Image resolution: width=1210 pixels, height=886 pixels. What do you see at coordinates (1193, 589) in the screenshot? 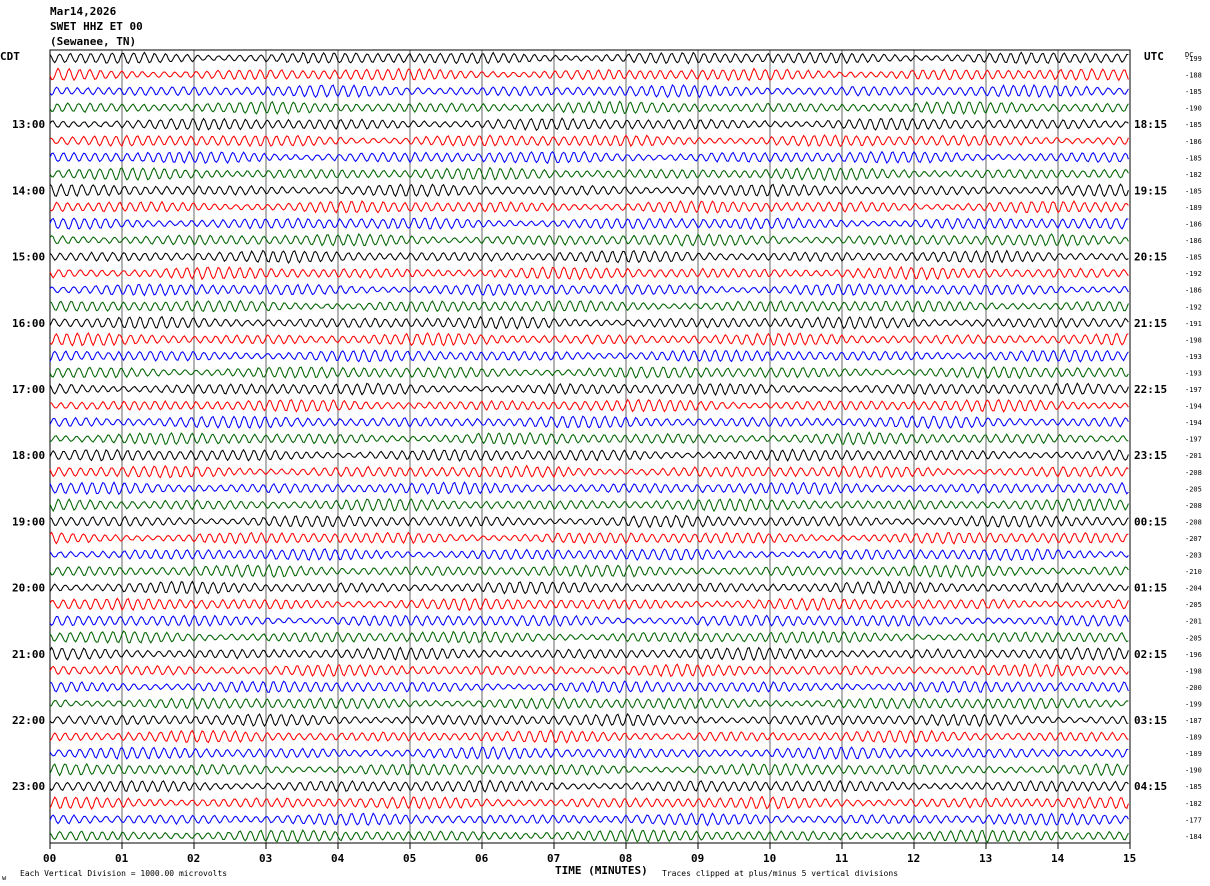
I see `dc-offset-value: -204` at bounding box center [1193, 589].